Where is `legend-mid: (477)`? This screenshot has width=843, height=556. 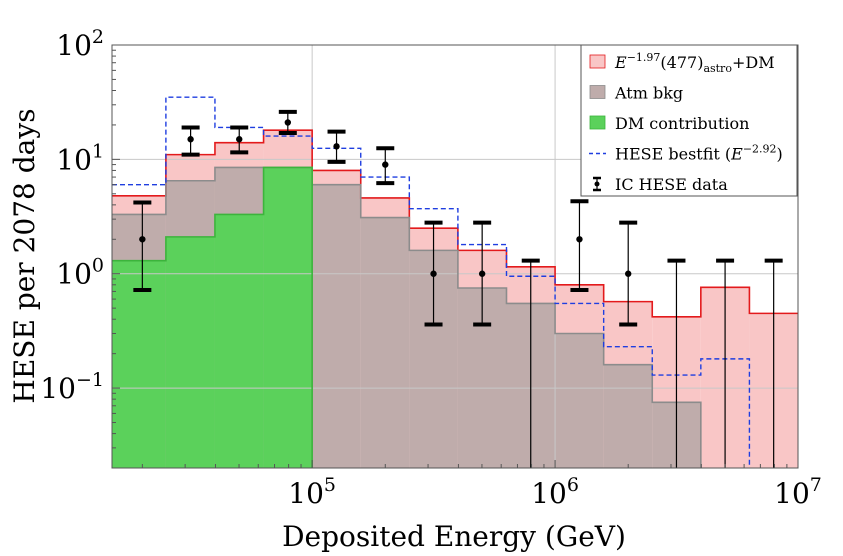
legend-mid: (477) is located at coordinates (681, 62).